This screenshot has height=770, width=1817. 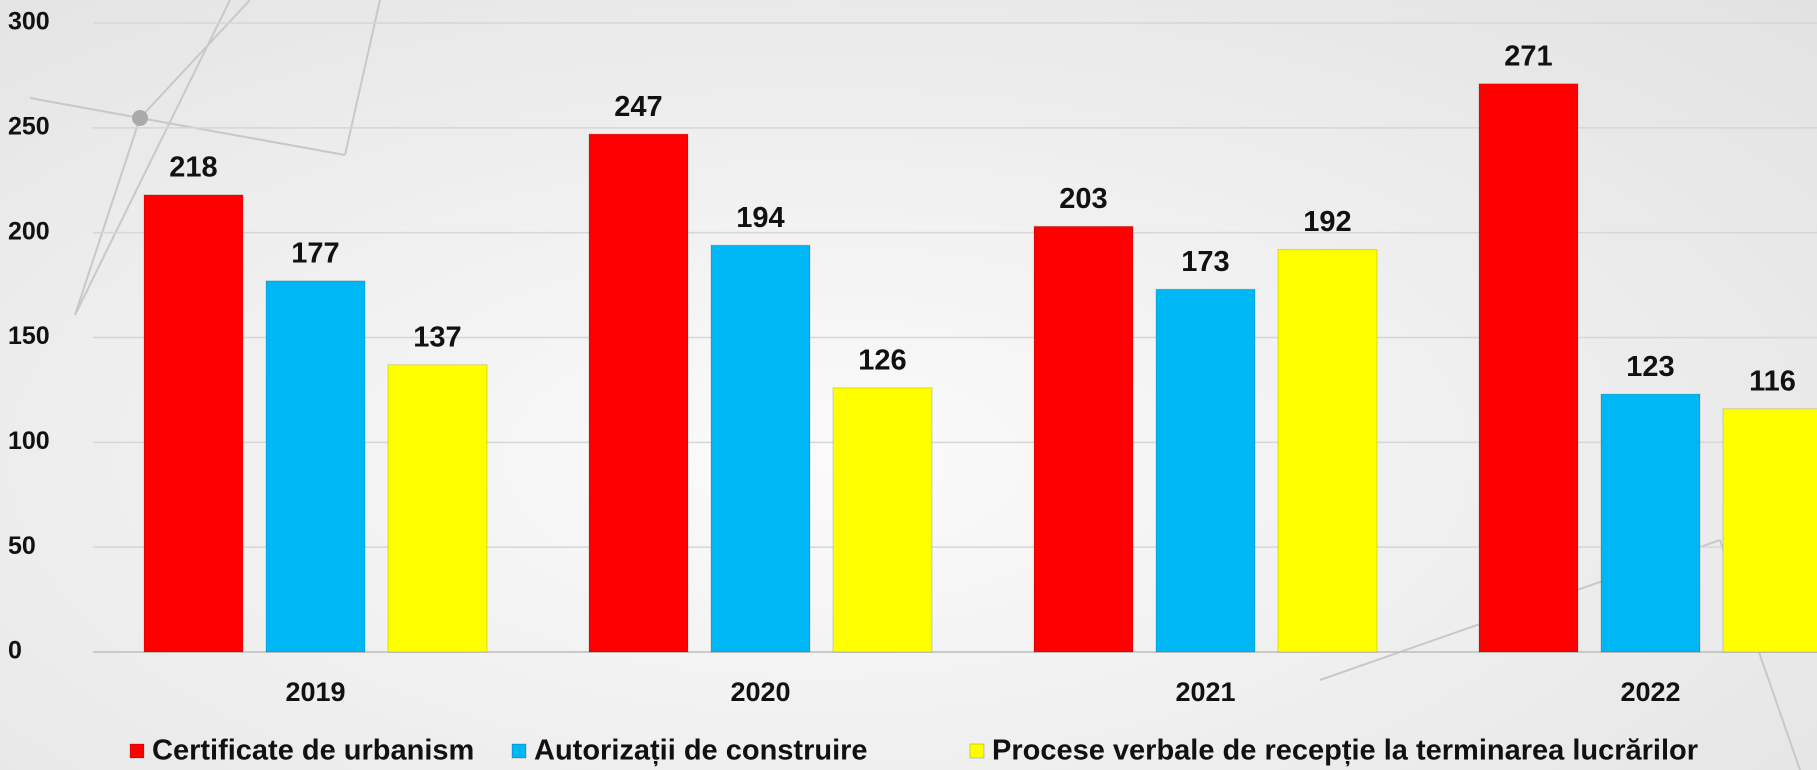 What do you see at coordinates (29, 126) in the screenshot?
I see `y-tick-label: 250` at bounding box center [29, 126].